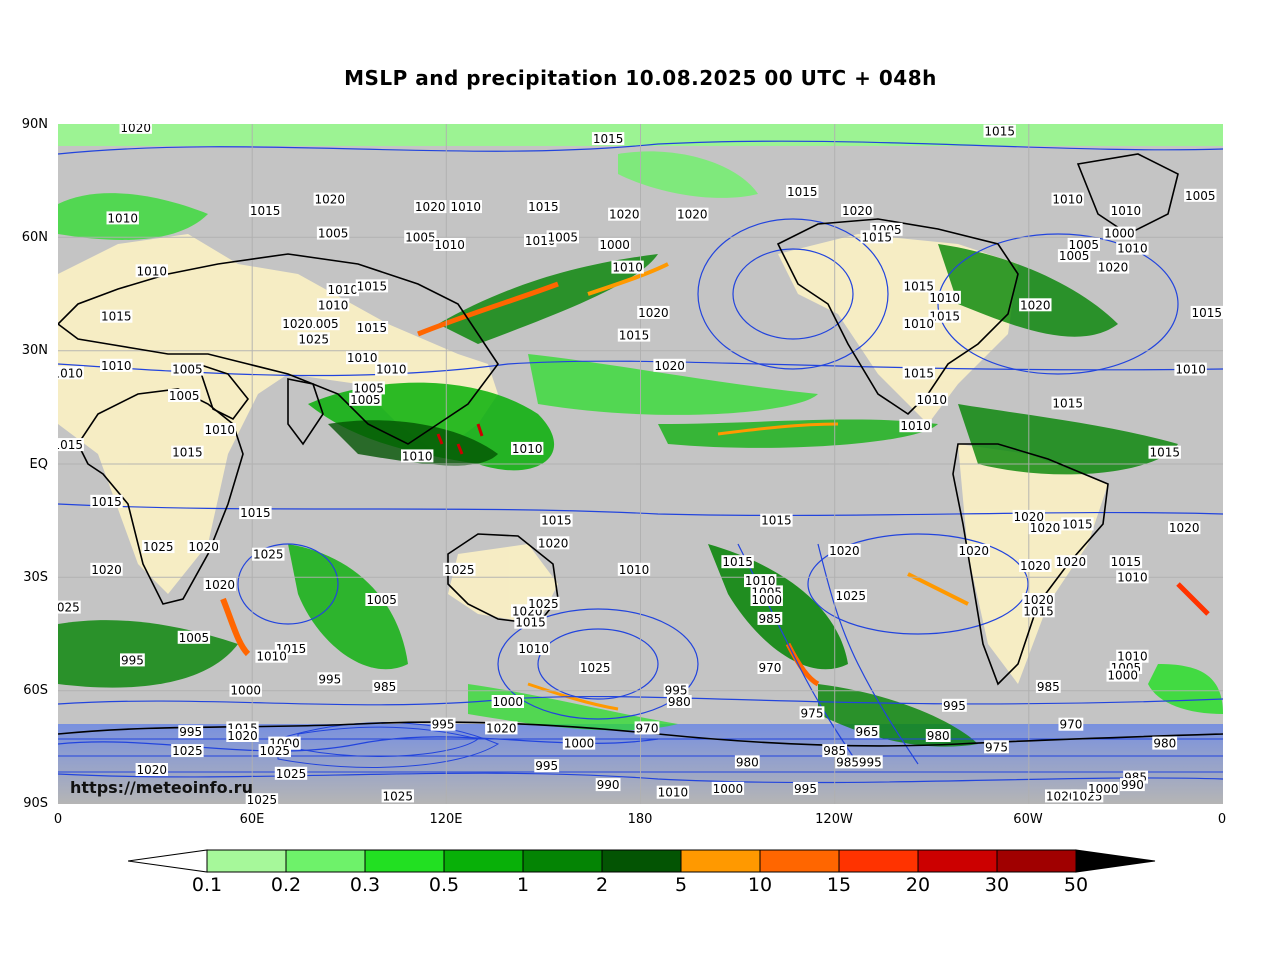 Image resolution: width=1281 pixels, height=963 pixels. Describe the element at coordinates (34, 124) in the screenshot. I see `lat-tick-90n: 90N` at that location.